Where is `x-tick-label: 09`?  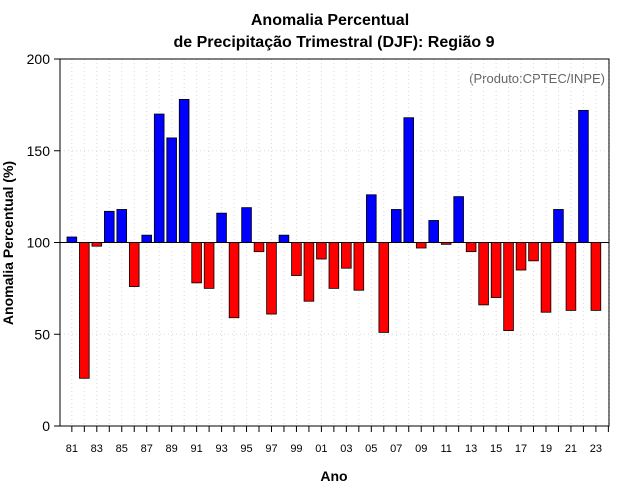 x-tick-label: 09 is located at coordinates (421, 449).